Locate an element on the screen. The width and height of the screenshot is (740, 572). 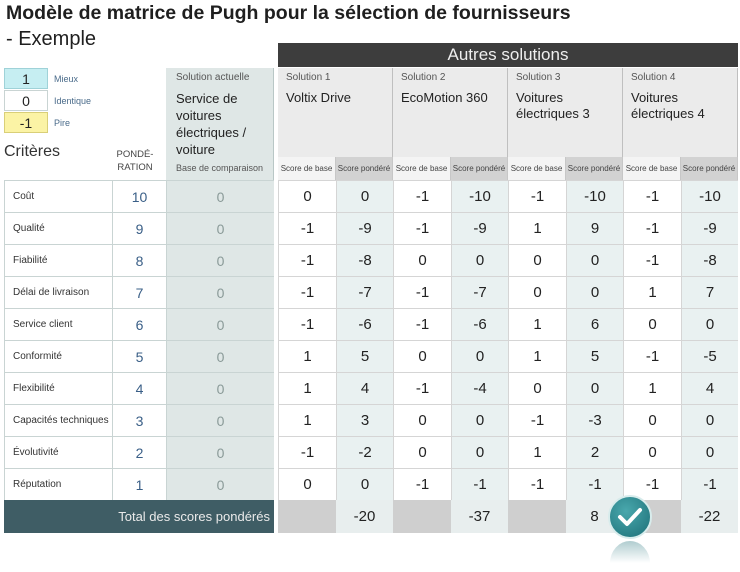
table-row: Évolutivité 2 0 -1 -2 0 0 1 2 0 0 is located at coordinates (371, 452).